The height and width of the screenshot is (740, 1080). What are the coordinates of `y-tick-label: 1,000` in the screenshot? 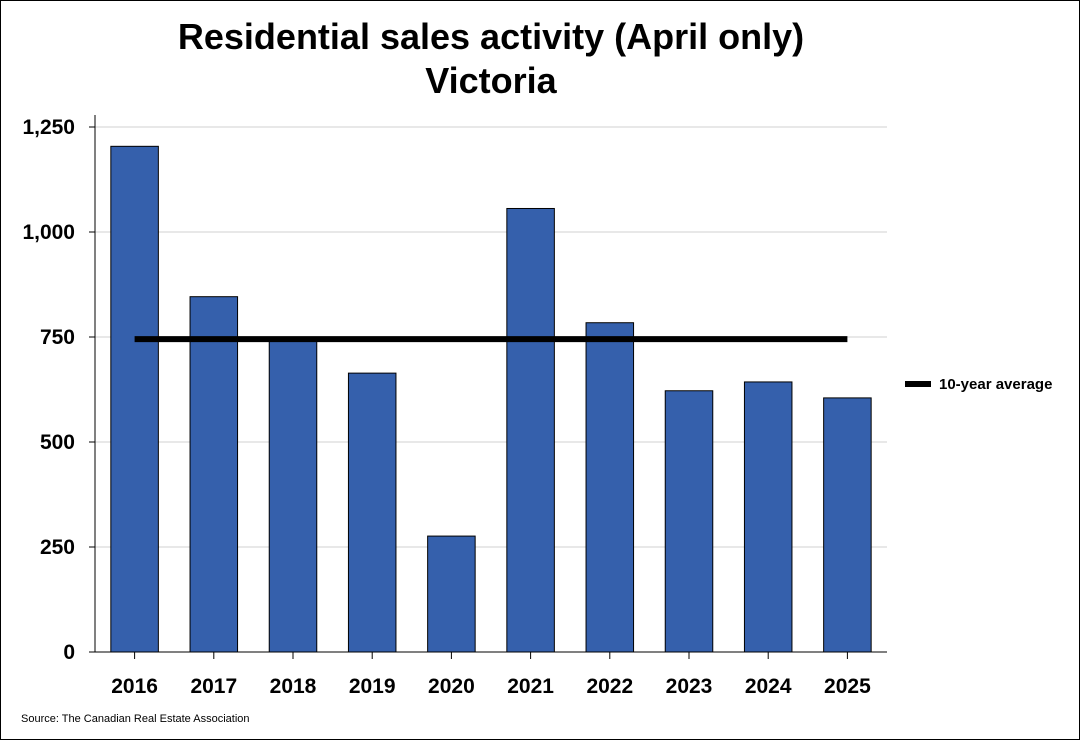 It's located at (48, 232).